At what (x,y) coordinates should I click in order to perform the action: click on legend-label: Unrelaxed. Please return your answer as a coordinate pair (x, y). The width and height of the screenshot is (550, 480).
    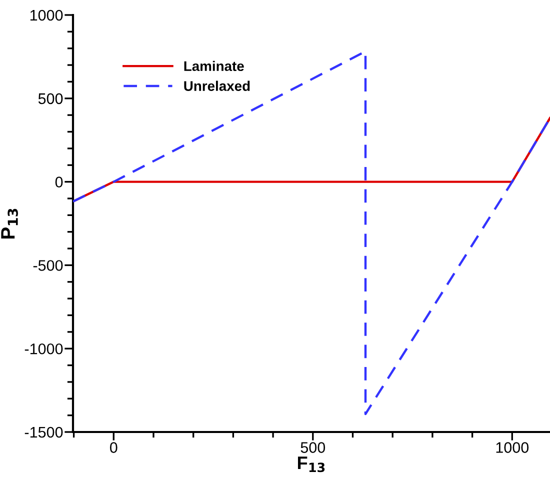
    Looking at the image, I should click on (217, 85).